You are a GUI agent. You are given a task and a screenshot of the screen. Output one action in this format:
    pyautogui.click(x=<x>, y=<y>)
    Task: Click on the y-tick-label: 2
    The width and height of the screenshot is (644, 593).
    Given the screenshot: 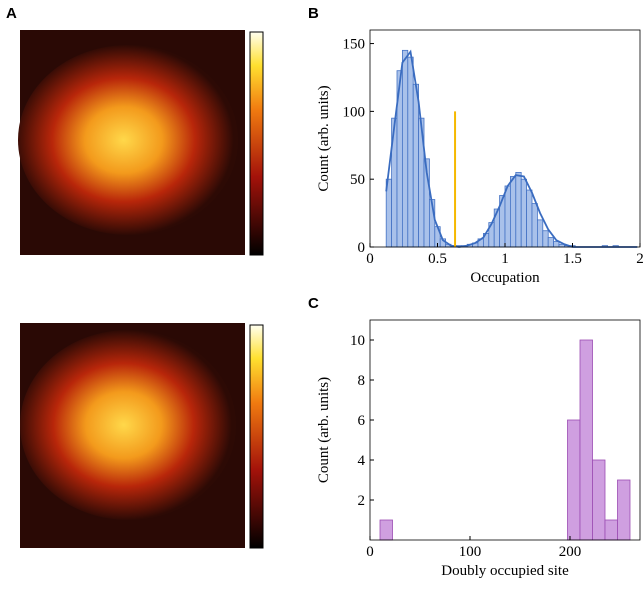 What is the action you would take?
    pyautogui.click(x=362, y=501)
    